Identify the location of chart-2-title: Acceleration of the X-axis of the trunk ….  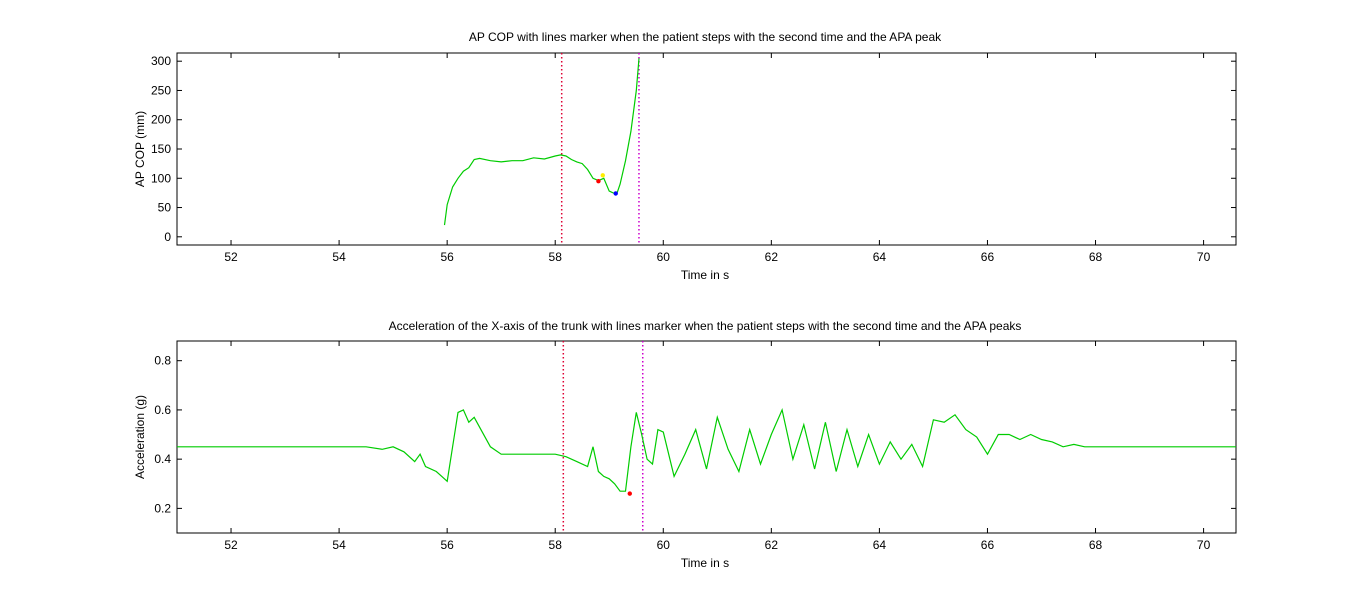
(705, 326).